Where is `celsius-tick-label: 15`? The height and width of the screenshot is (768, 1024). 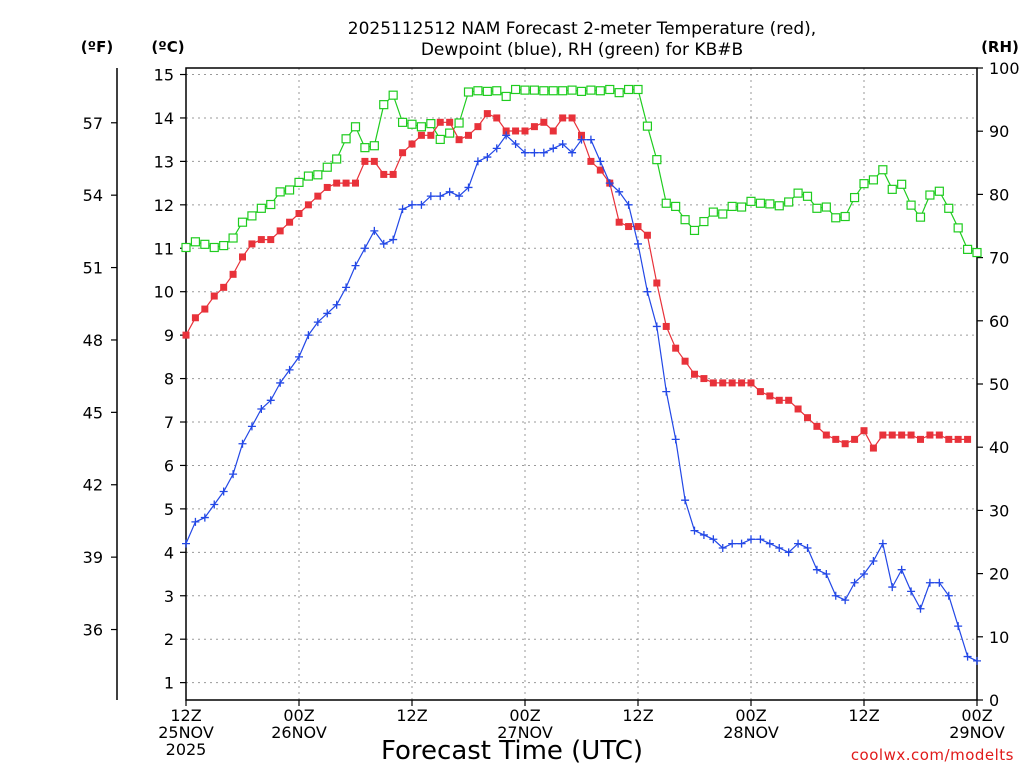
celsius-tick-label: 15 is located at coordinates (164, 75).